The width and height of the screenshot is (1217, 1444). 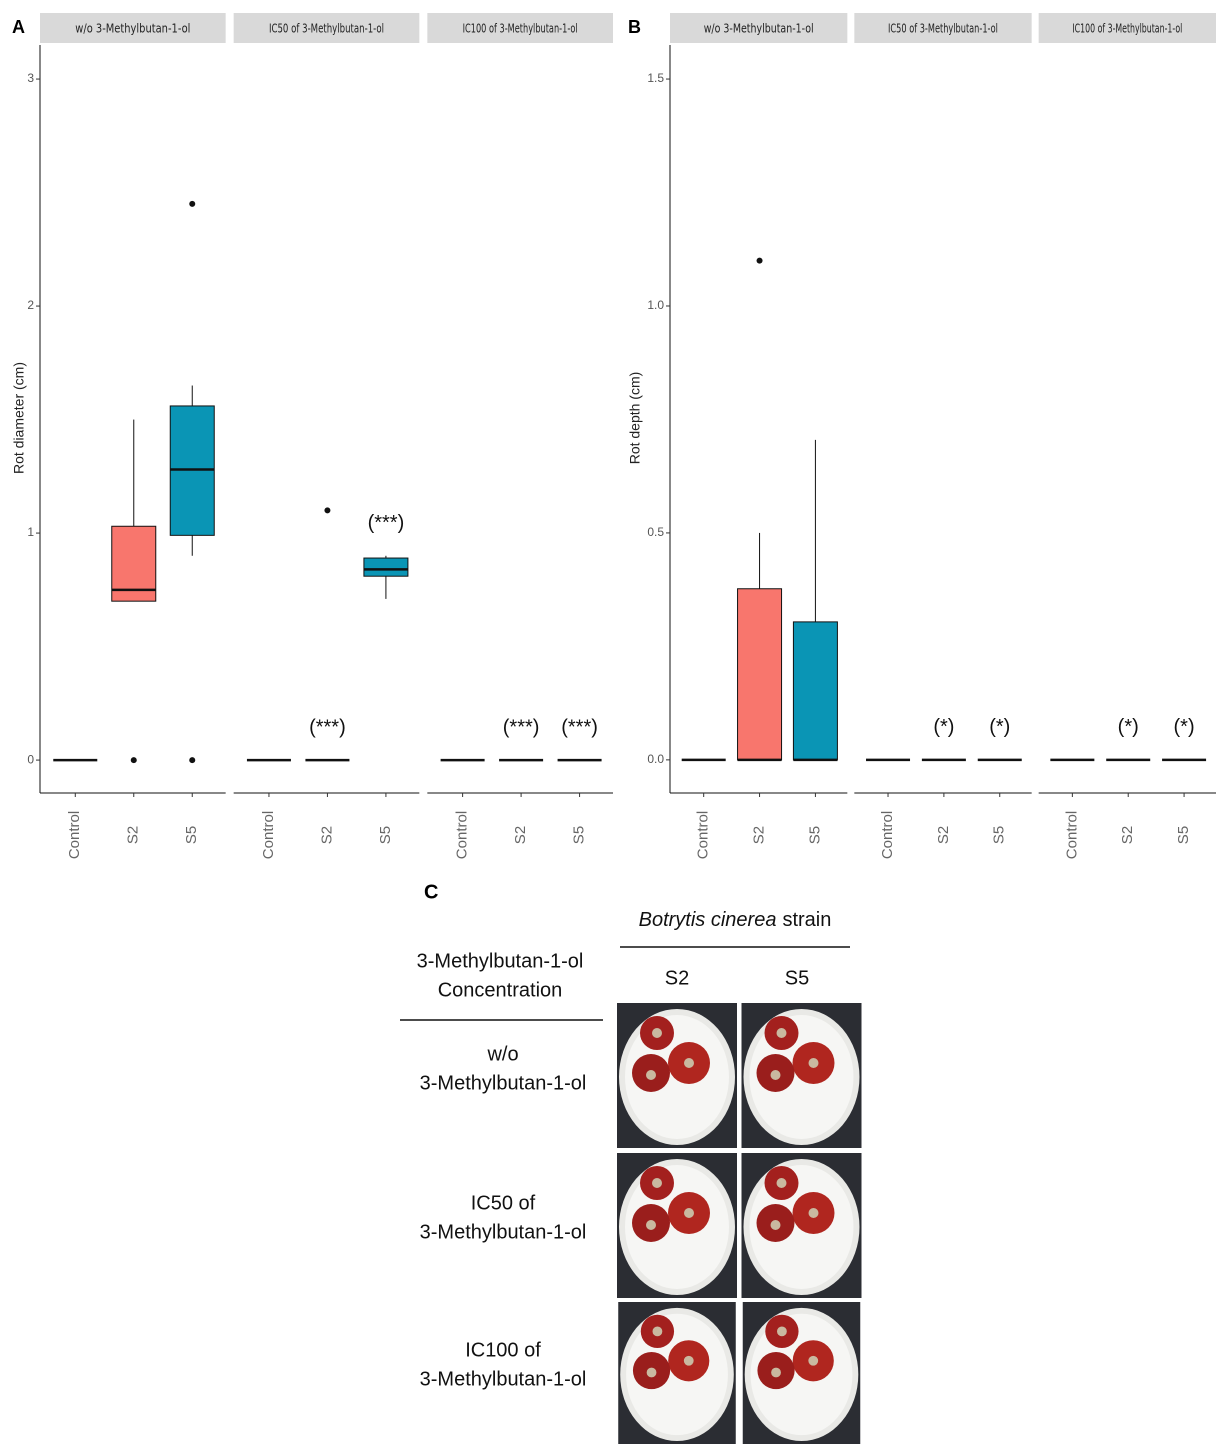 What do you see at coordinates (18, 27) in the screenshot?
I see `panel-label: A` at bounding box center [18, 27].